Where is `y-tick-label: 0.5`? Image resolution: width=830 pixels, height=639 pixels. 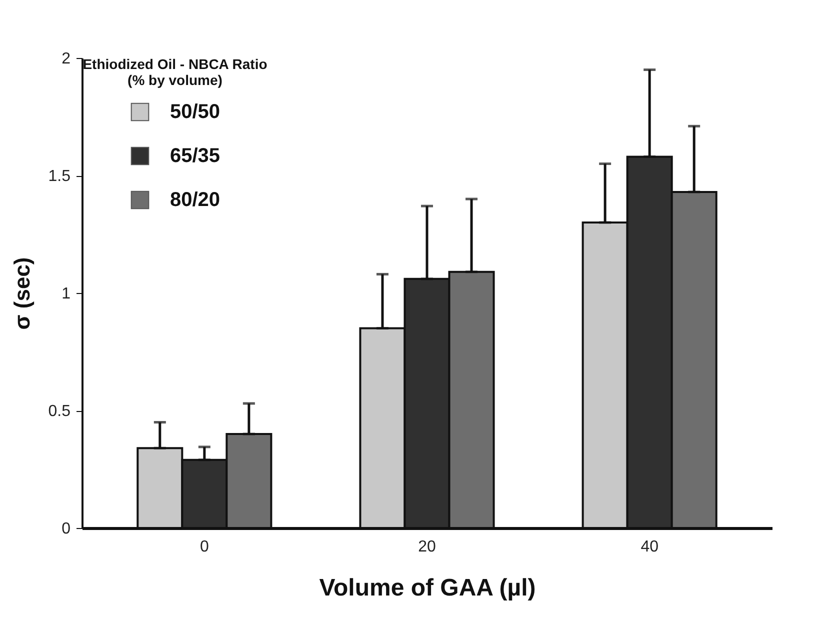 y-tick-label: 0.5 is located at coordinates (59, 411).